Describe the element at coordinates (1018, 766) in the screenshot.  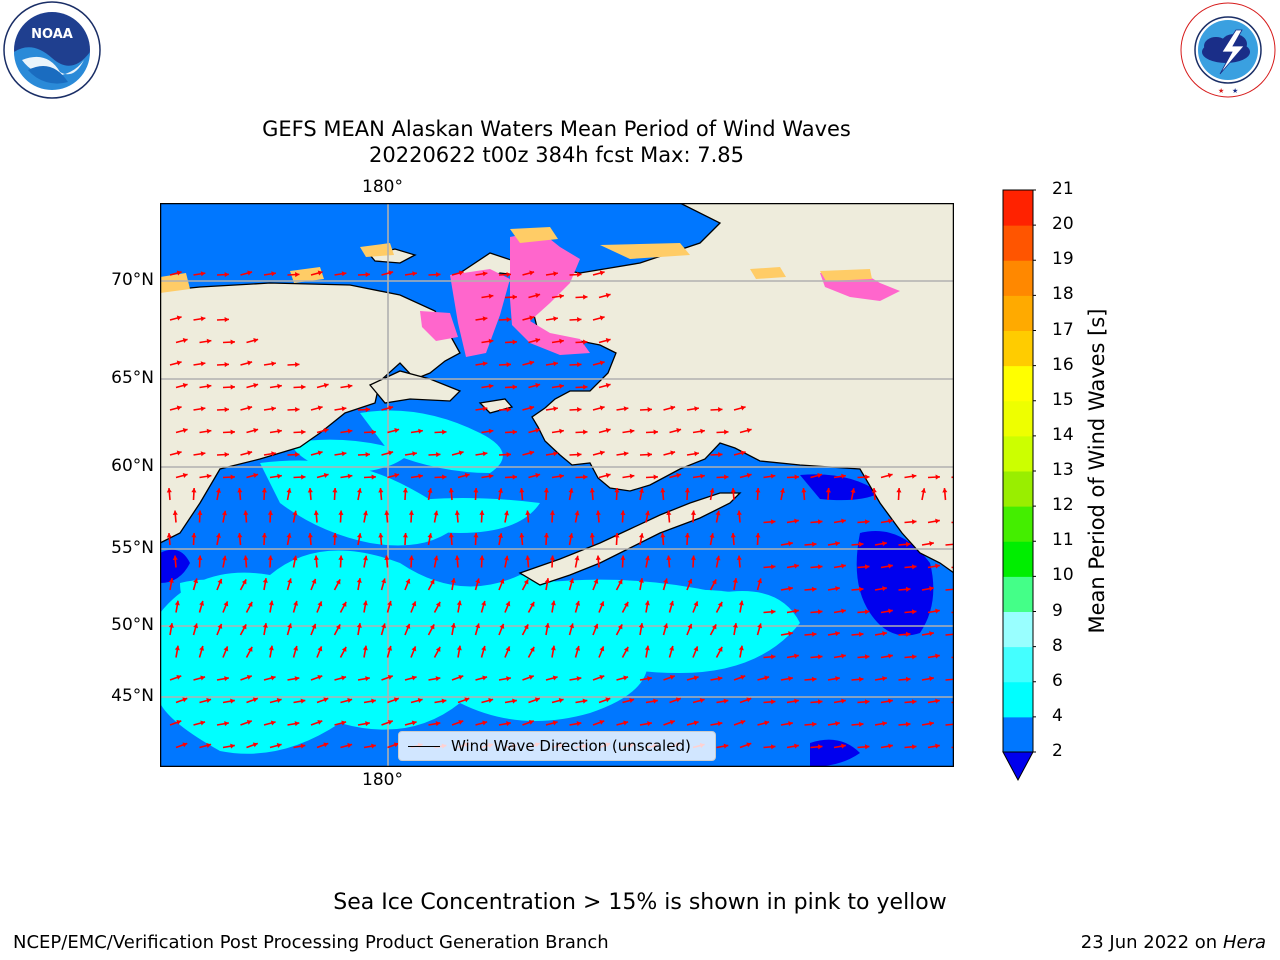
I see `colorbar-under-triangle` at that location.